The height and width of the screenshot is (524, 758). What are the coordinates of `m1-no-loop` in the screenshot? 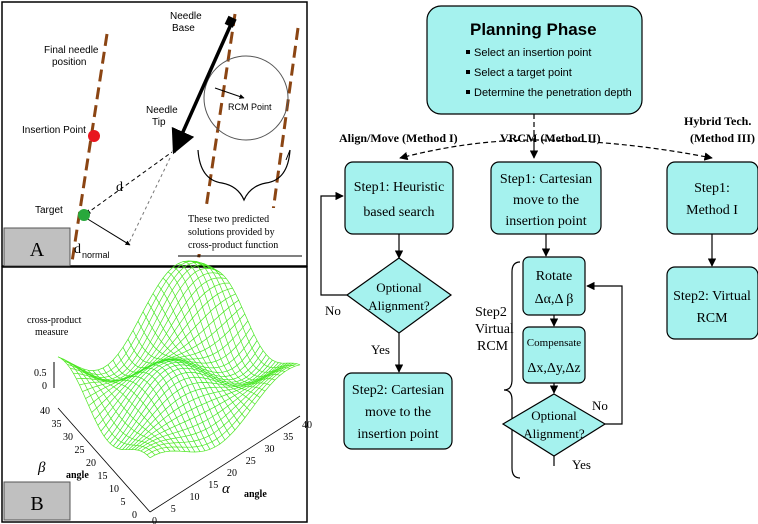 It's located at (333, 243).